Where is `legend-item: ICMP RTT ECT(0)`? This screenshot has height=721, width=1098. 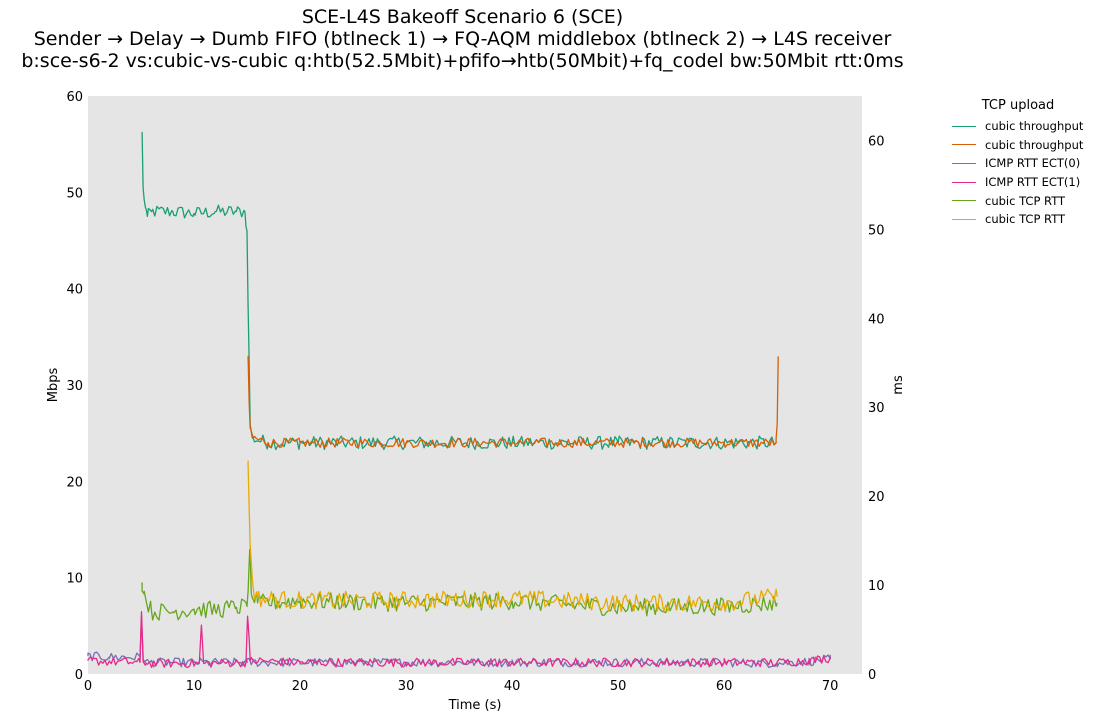 legend-item: ICMP RTT ECT(0) is located at coordinates (1018, 163).